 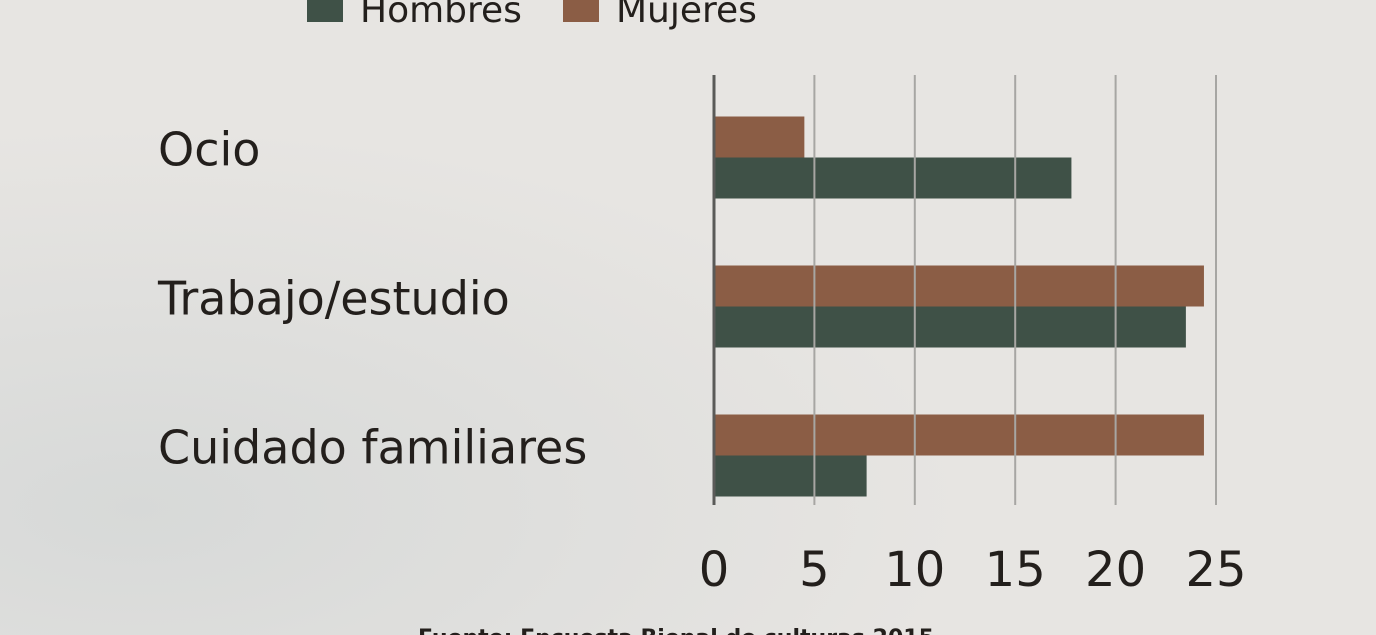 What do you see at coordinates (814, 570) in the screenshot?
I see `x-tick-label: 5` at bounding box center [814, 570].